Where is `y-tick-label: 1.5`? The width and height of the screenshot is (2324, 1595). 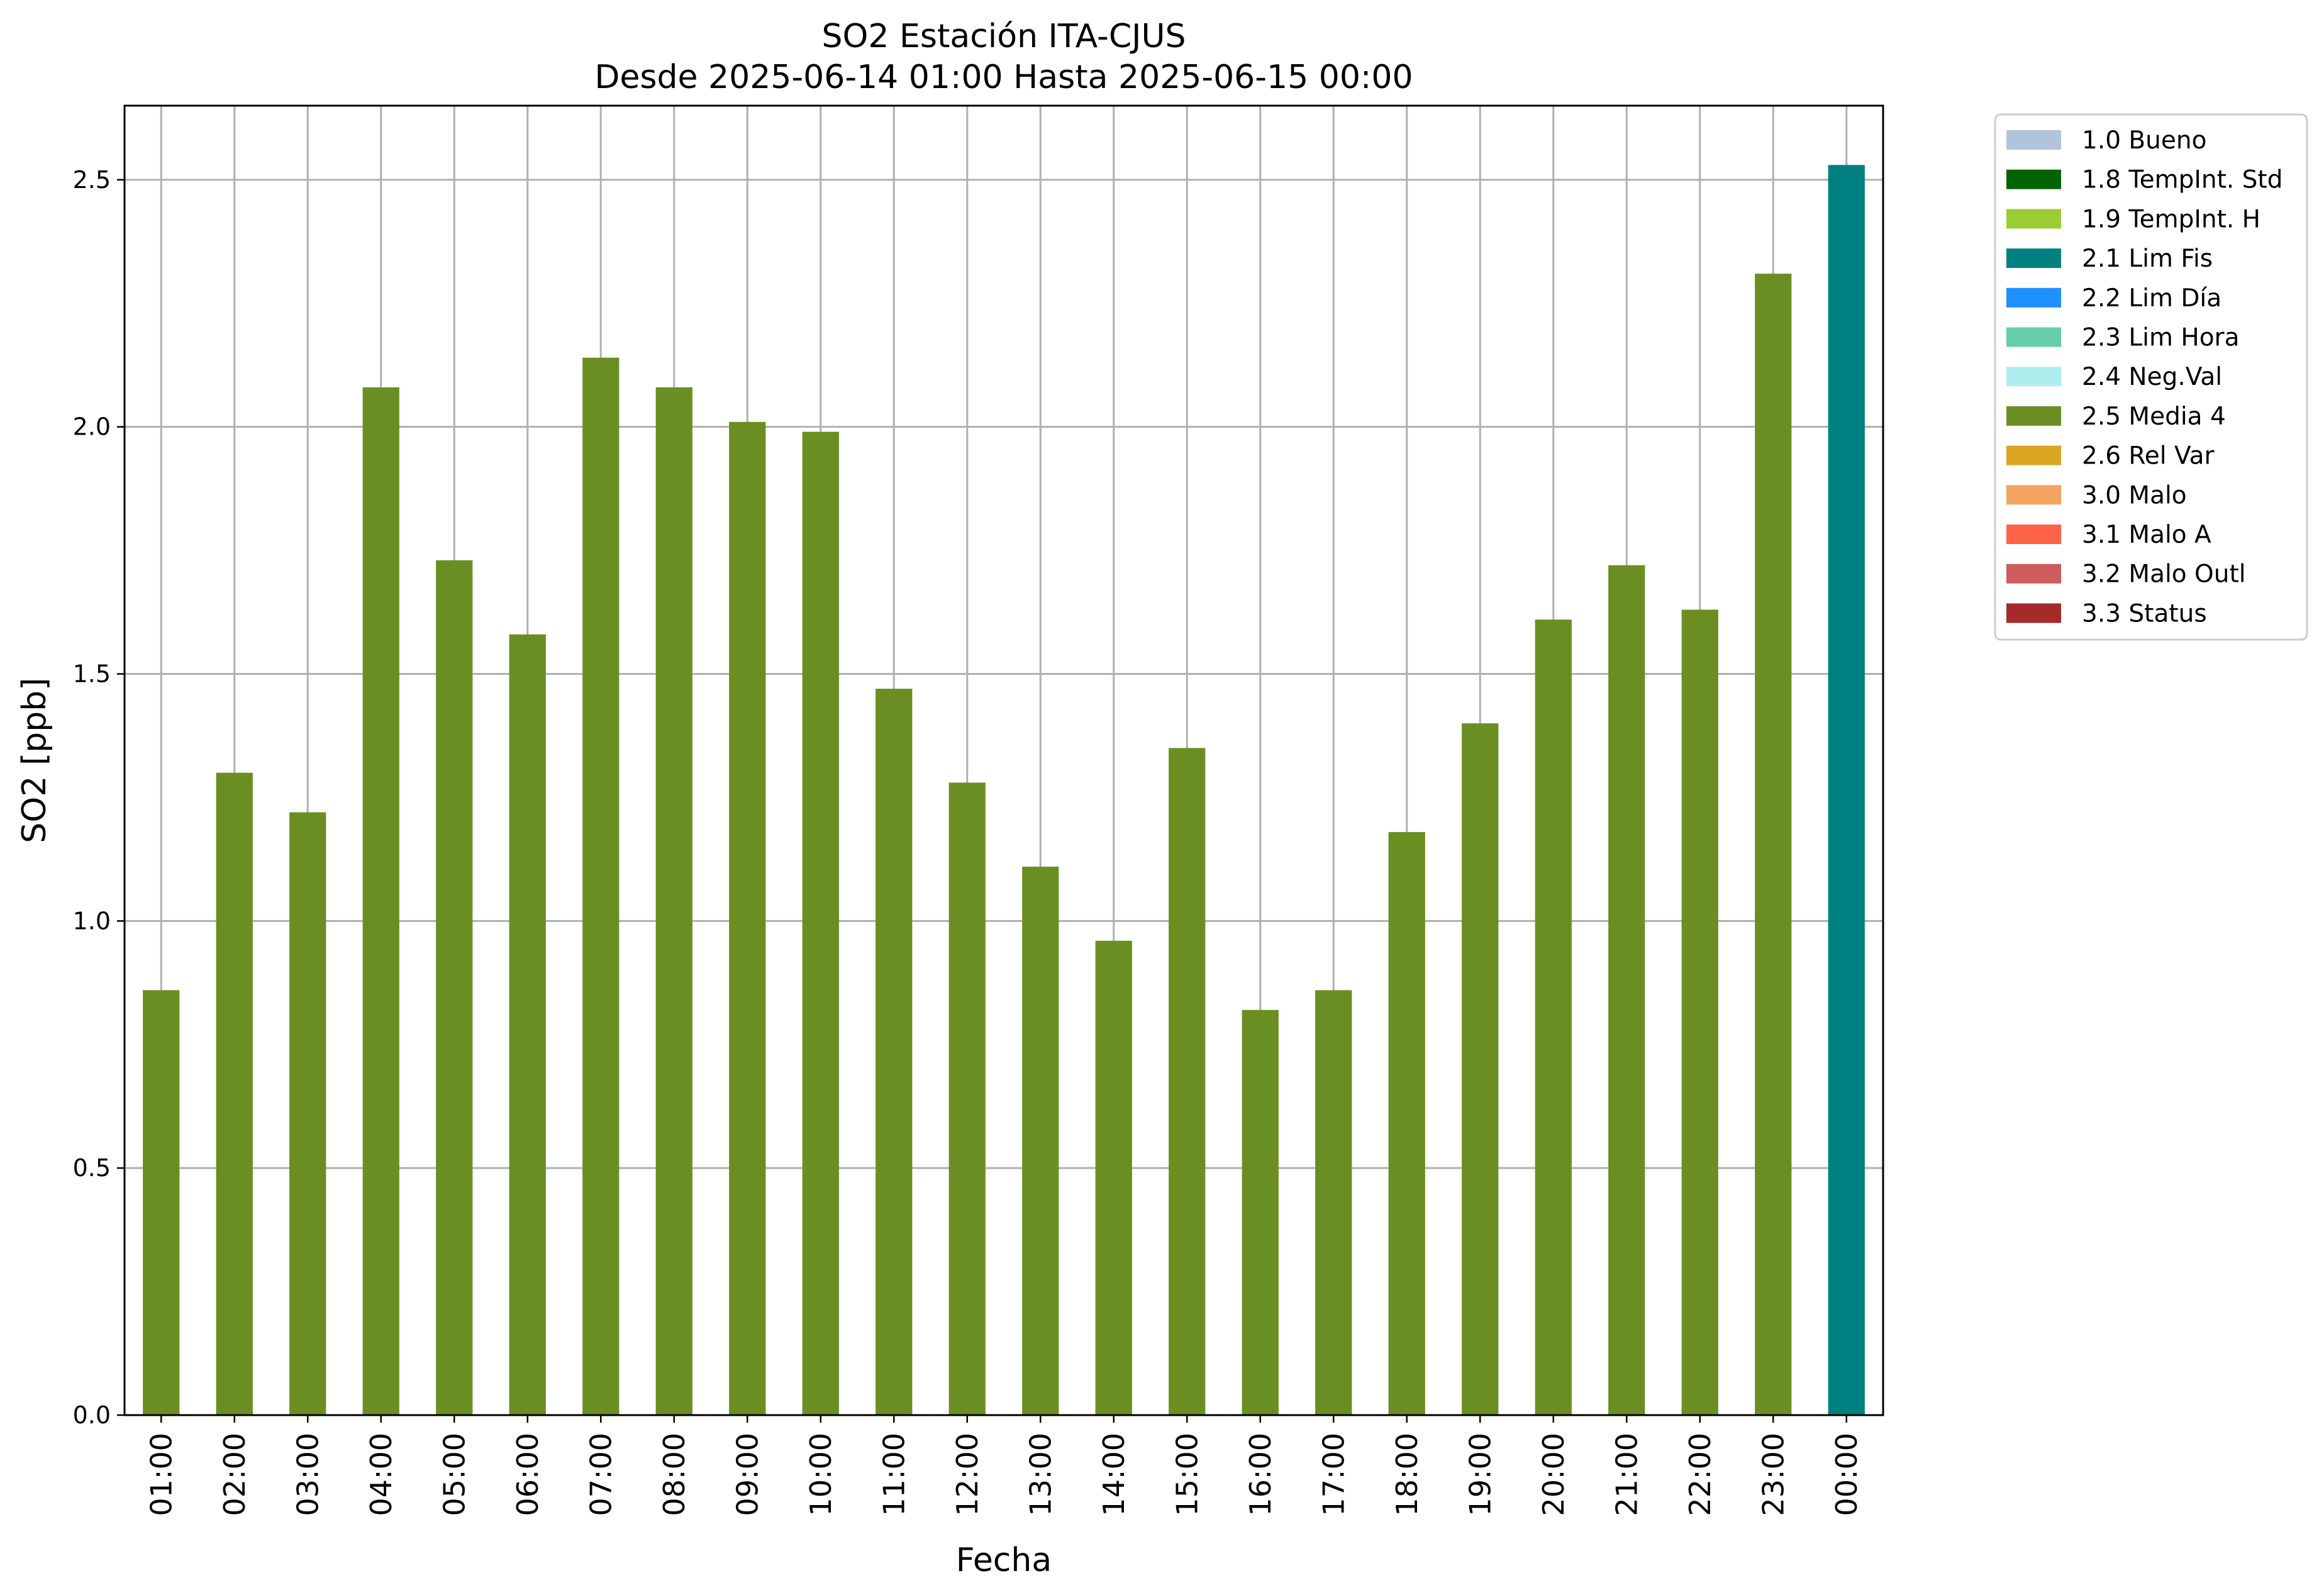
y-tick-label: 1.5 is located at coordinates (92, 674).